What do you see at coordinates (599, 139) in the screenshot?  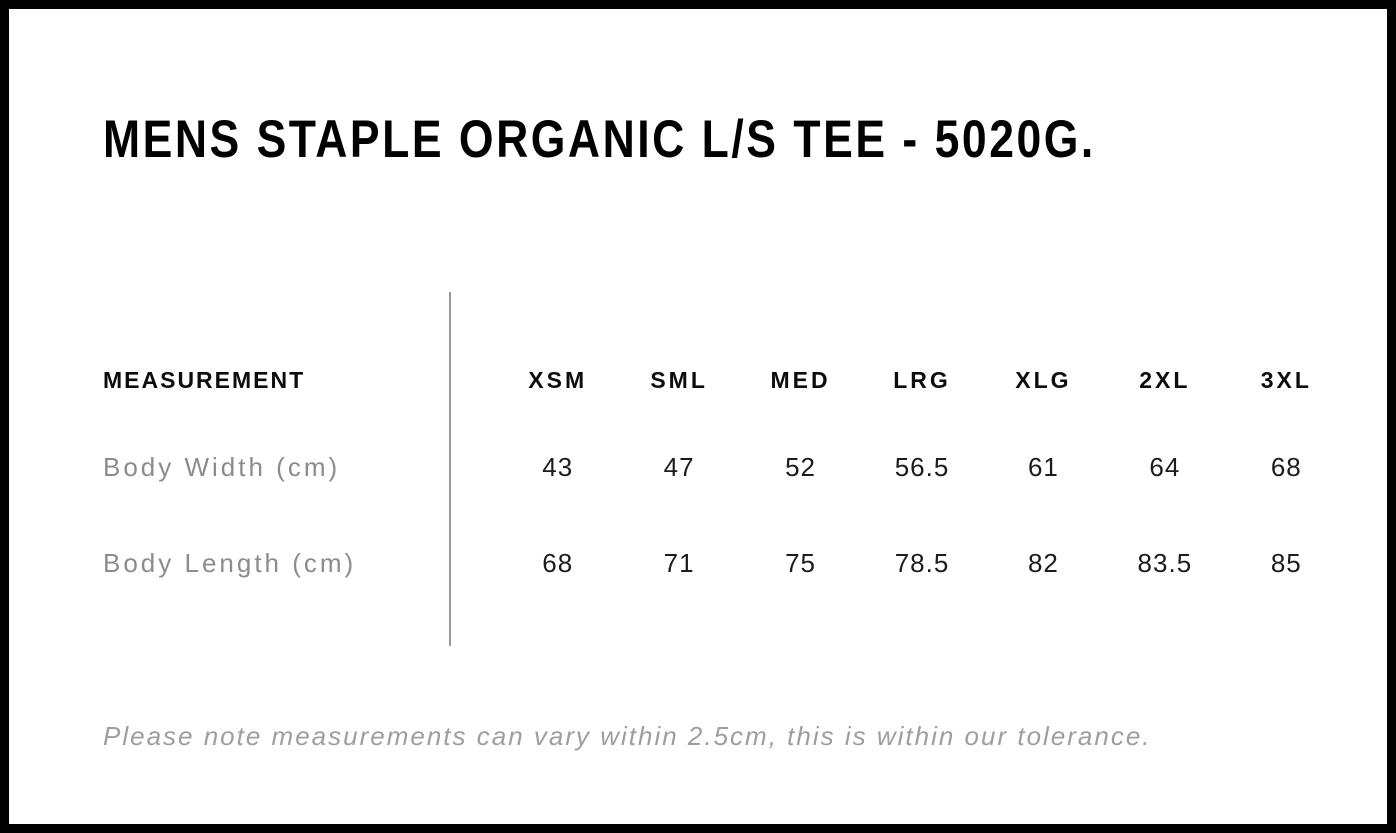 I see `page-title: MENS STAPLE ORGANIC L/S TEE - 5020G.` at bounding box center [599, 139].